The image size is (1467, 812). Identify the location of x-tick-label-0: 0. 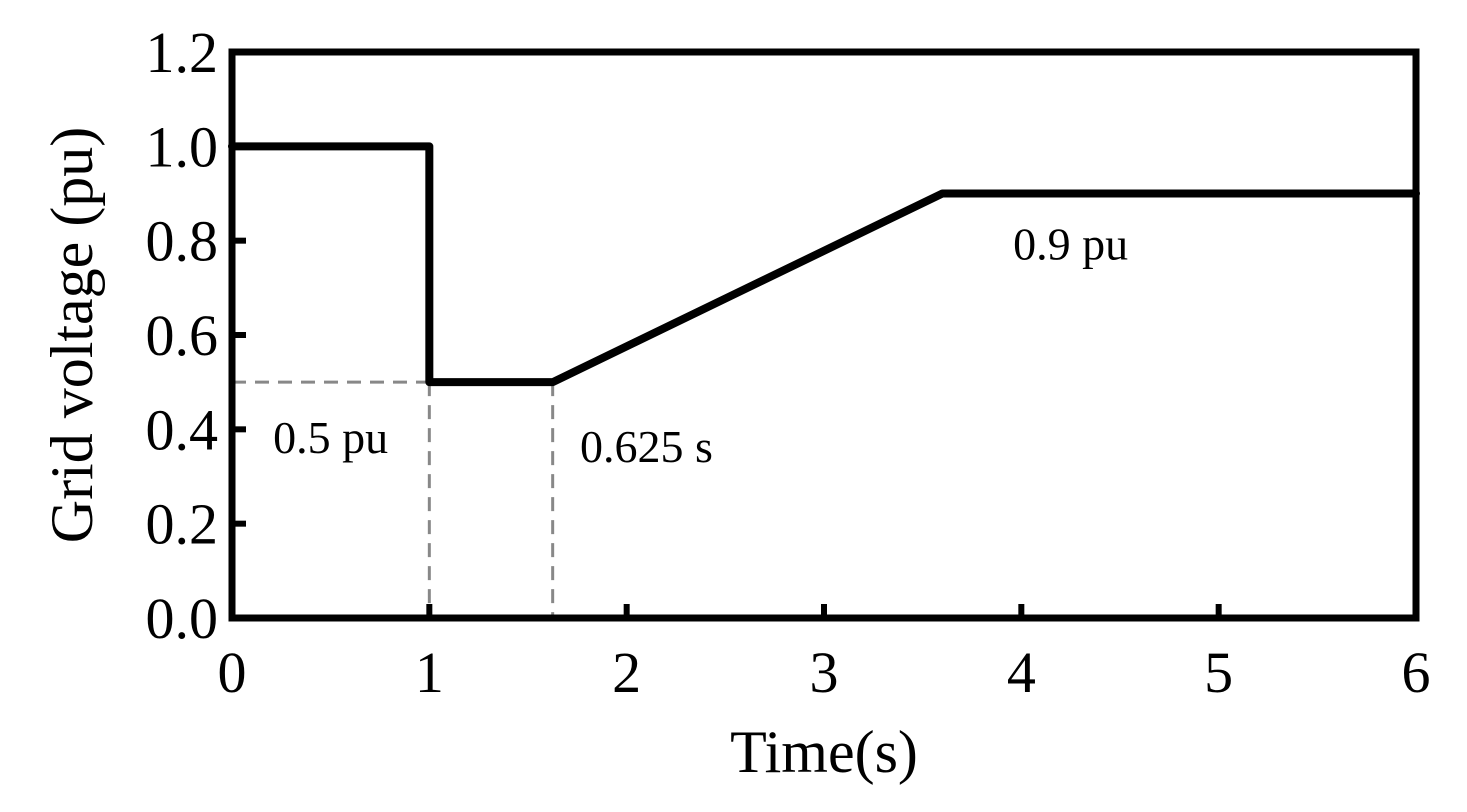
(232, 672).